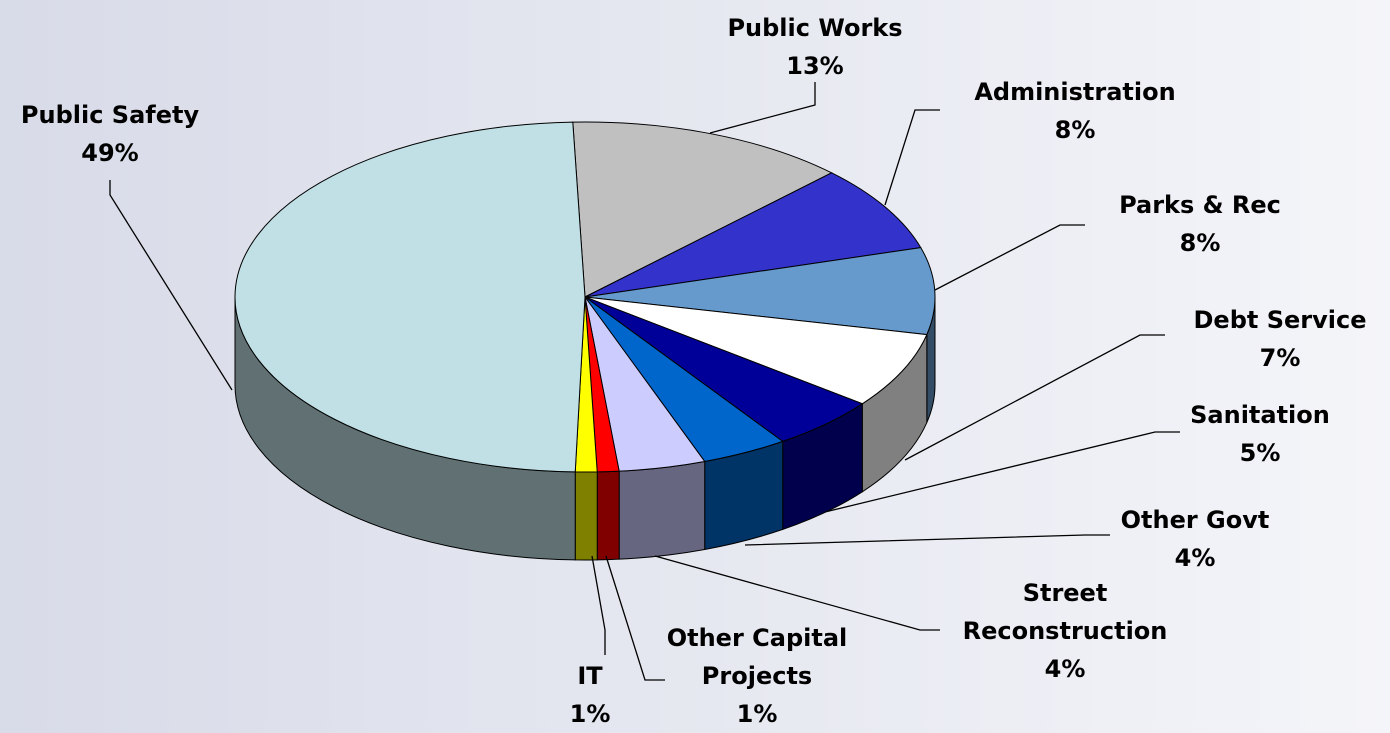  I want to click on slice-label: Street Reconstruction 4%, so click(1065, 631).